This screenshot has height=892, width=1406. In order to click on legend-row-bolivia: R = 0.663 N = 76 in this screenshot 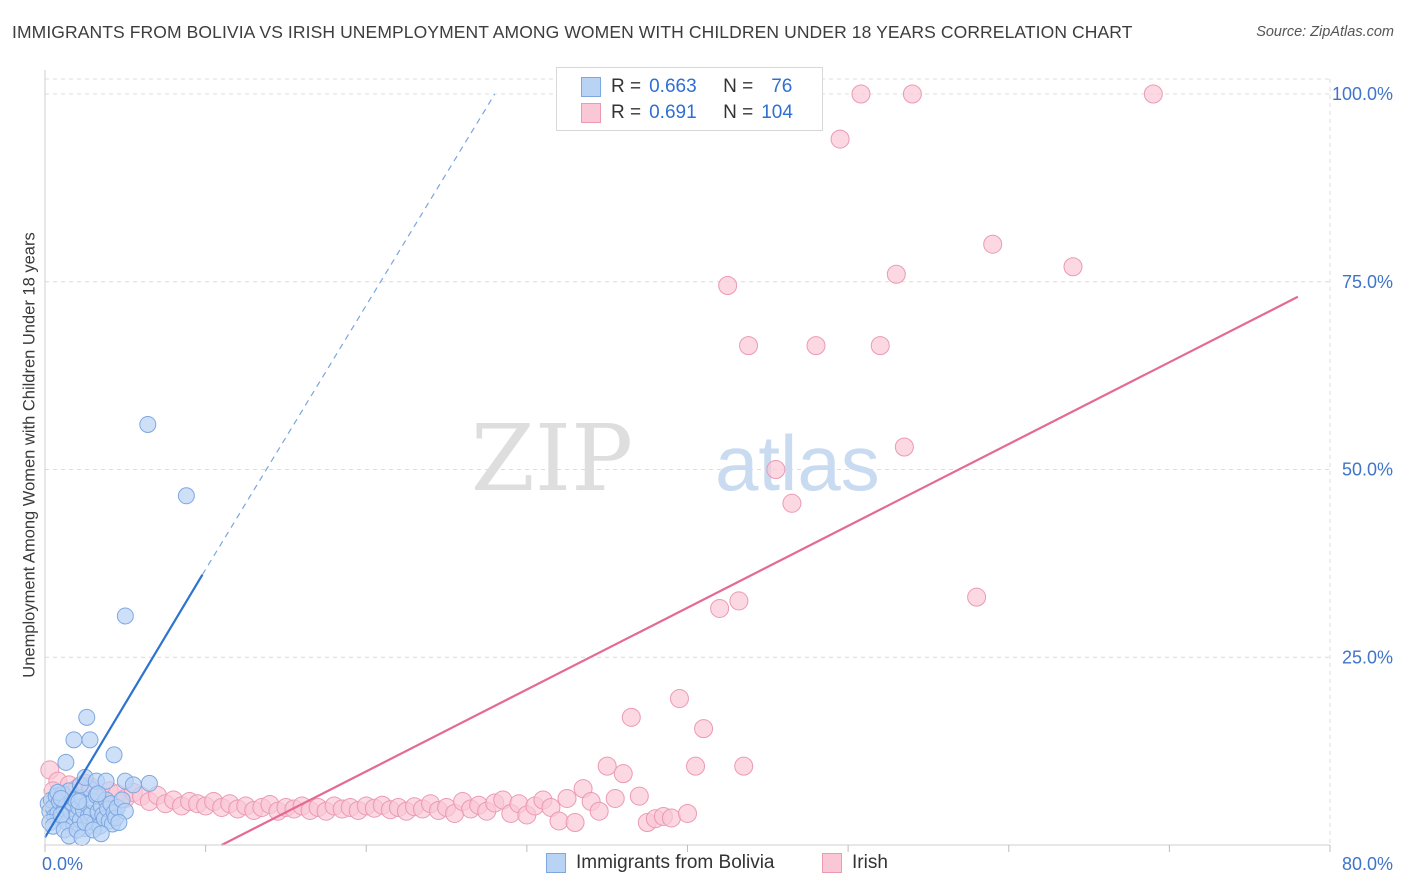, I will do `click(686, 87)`.